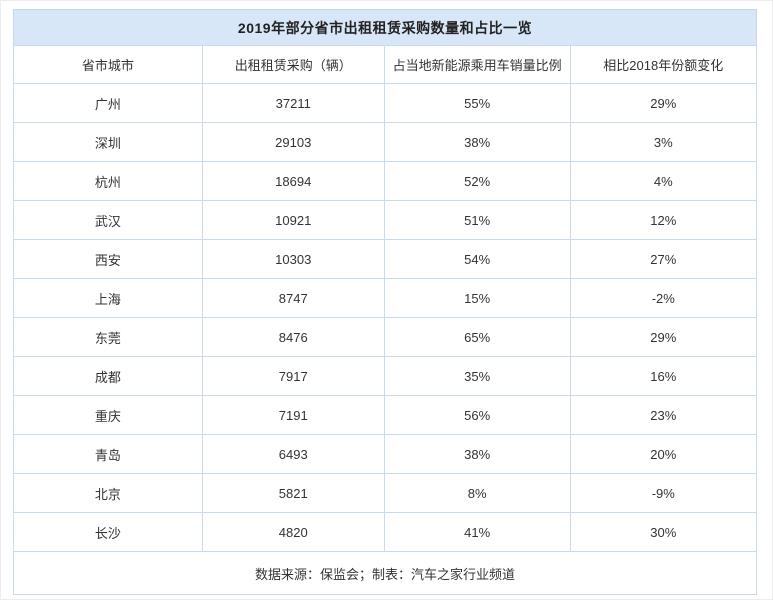  What do you see at coordinates (108, 220) in the screenshot?
I see `city-cell: 武汉` at bounding box center [108, 220].